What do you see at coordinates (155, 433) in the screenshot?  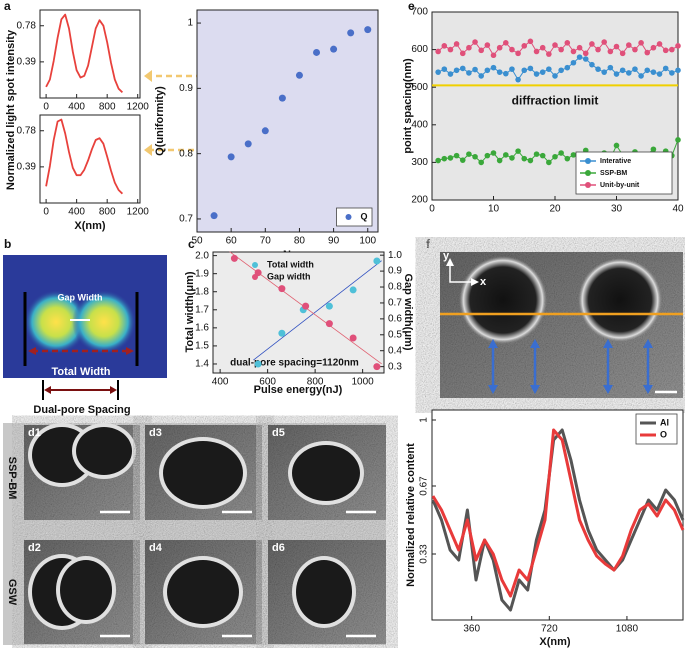 I see `tile-label: d3` at bounding box center [155, 433].